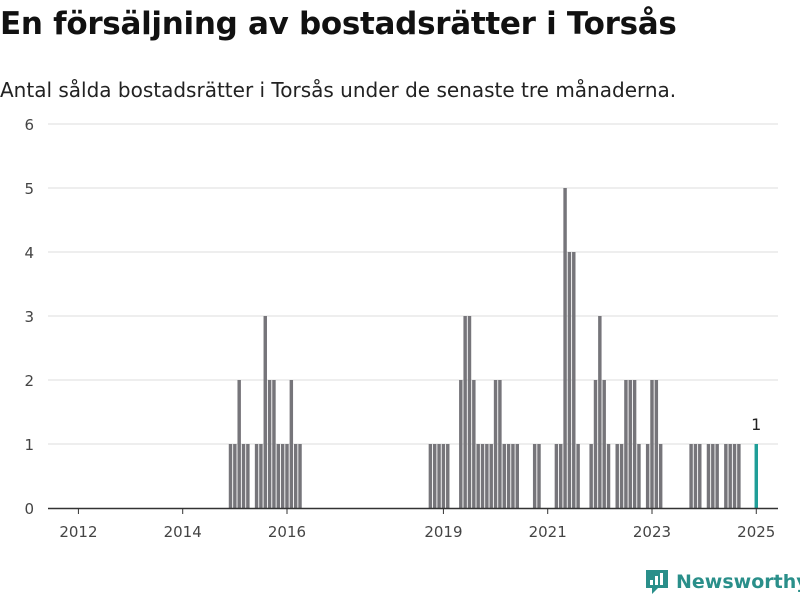 Image resolution: width=800 pixels, height=600 pixels. Describe the element at coordinates (29, 253) in the screenshot. I see `y-tick-label: 4` at that location.